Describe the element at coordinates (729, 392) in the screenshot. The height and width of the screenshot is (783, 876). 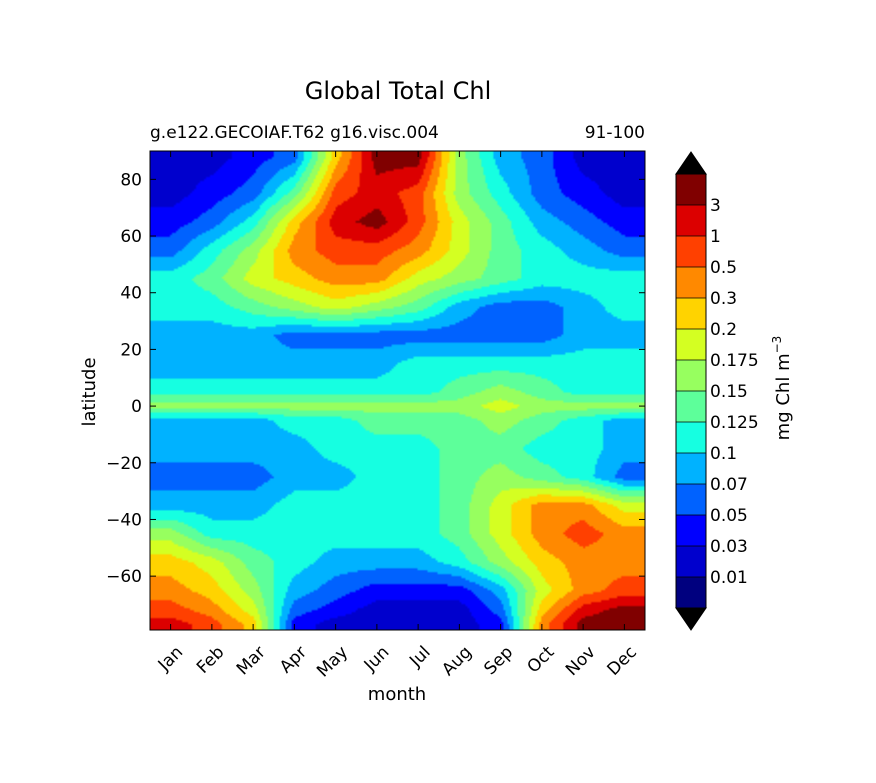
I see `colorbar-tick-label: 0.15` at that location.